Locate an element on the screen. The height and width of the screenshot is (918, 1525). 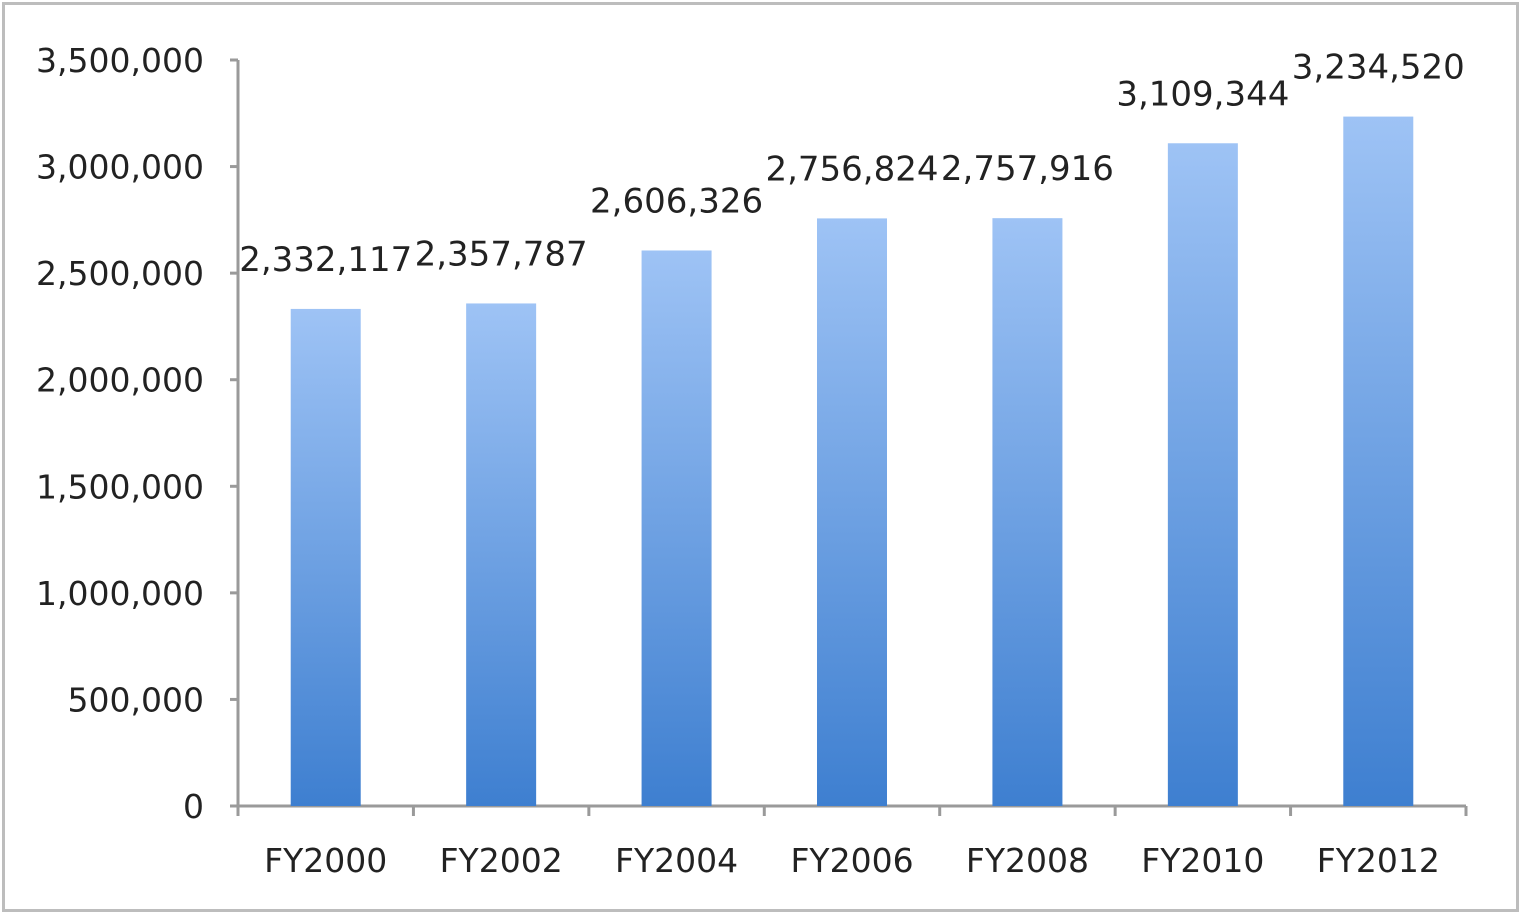
y-tick-label: 3,000,000 is located at coordinates (120, 167).